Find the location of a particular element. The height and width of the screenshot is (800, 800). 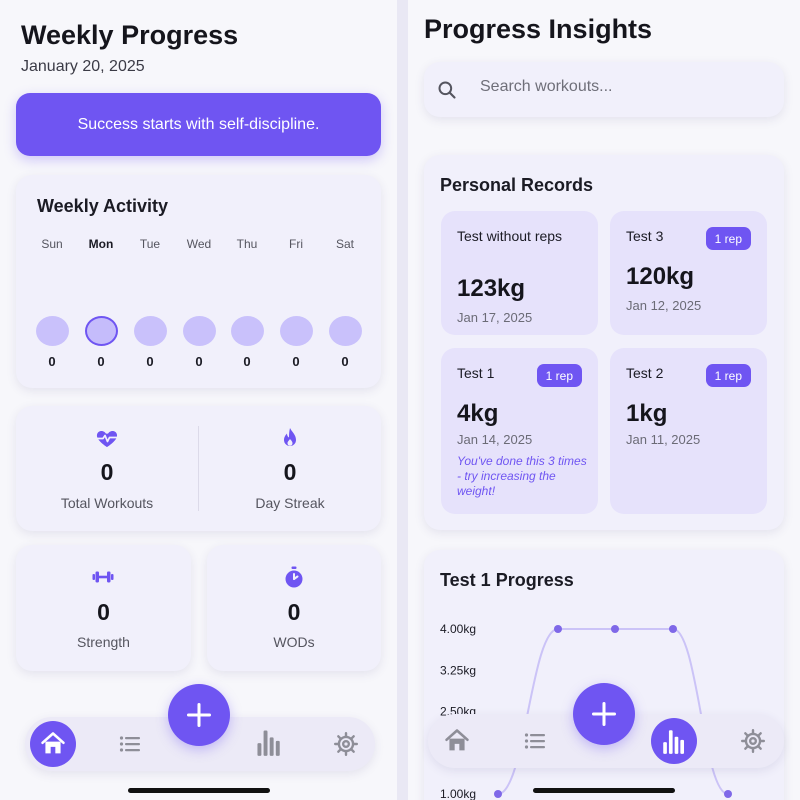

day-label-sat: Sat is located at coordinates (344, 244).